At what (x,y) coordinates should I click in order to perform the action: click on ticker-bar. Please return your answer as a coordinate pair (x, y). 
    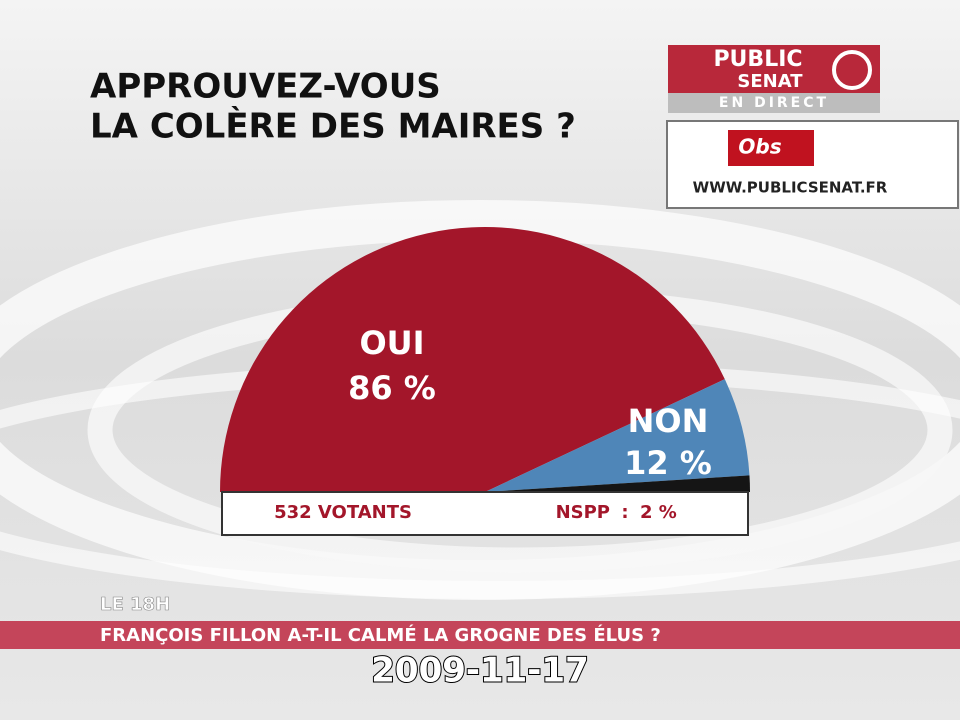
    Looking at the image, I should click on (480, 635).